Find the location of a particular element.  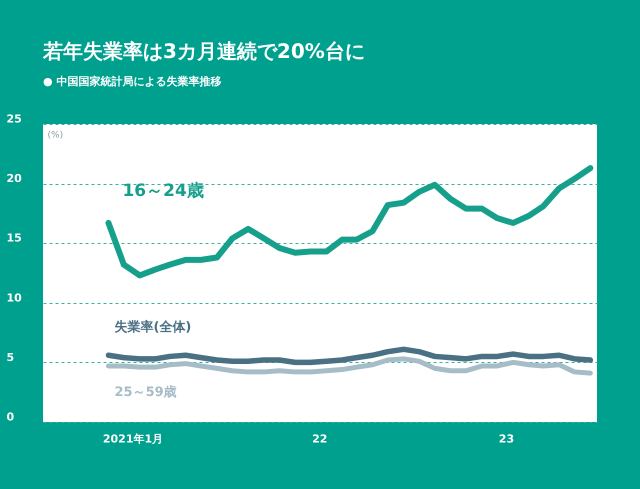

y-tick-label: 20 is located at coordinates (14, 179).